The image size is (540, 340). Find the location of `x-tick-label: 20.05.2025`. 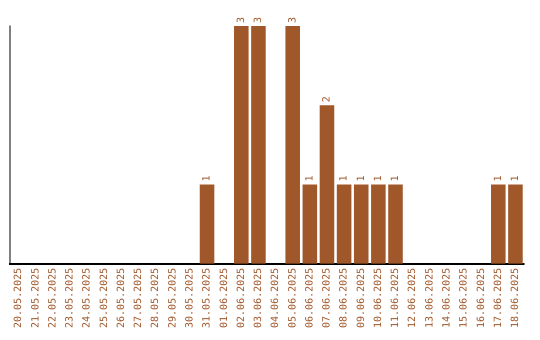

x-tick-label: 20.05.2025 is located at coordinates (18, 298).